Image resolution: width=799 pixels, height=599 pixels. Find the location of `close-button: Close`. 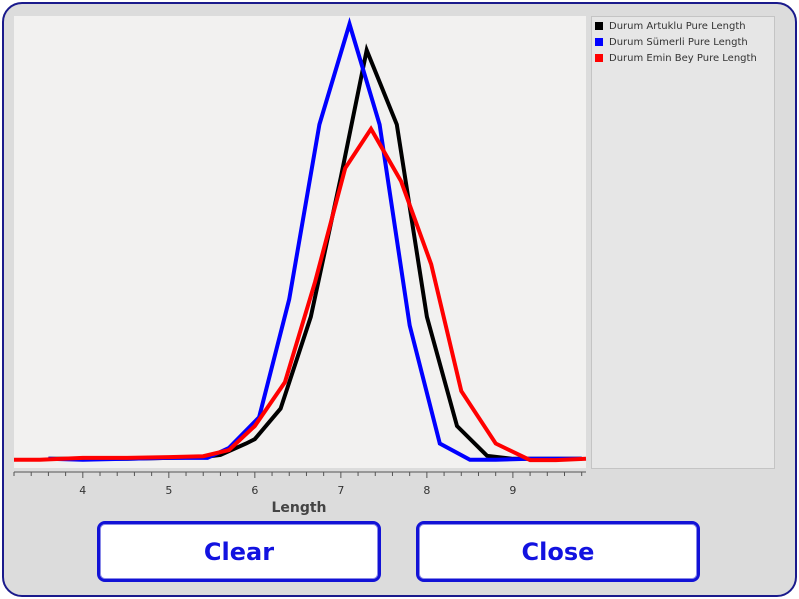

close-button: Close is located at coordinates (558, 551).